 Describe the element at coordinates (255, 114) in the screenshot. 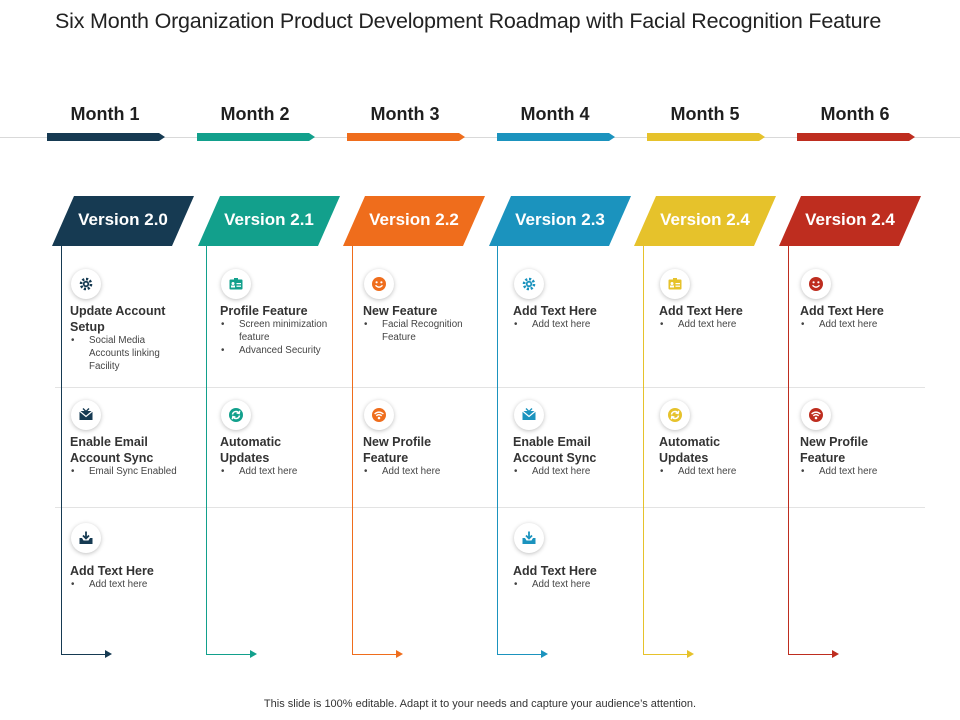

I see `month-label: Month 2` at that location.